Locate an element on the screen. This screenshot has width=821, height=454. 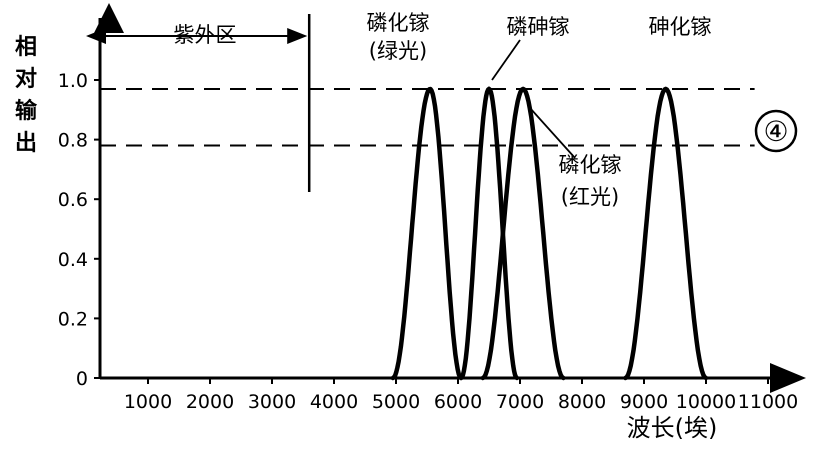
label-gaas: 砷化镓 is located at coordinates (680, 27).